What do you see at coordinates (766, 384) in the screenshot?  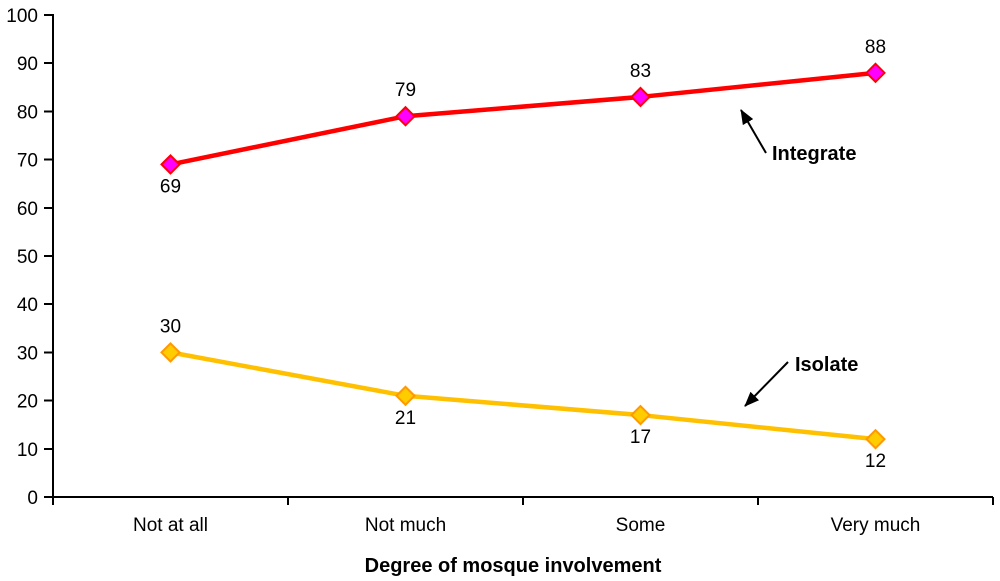 I see `annotation-arrow-isolate` at bounding box center [766, 384].